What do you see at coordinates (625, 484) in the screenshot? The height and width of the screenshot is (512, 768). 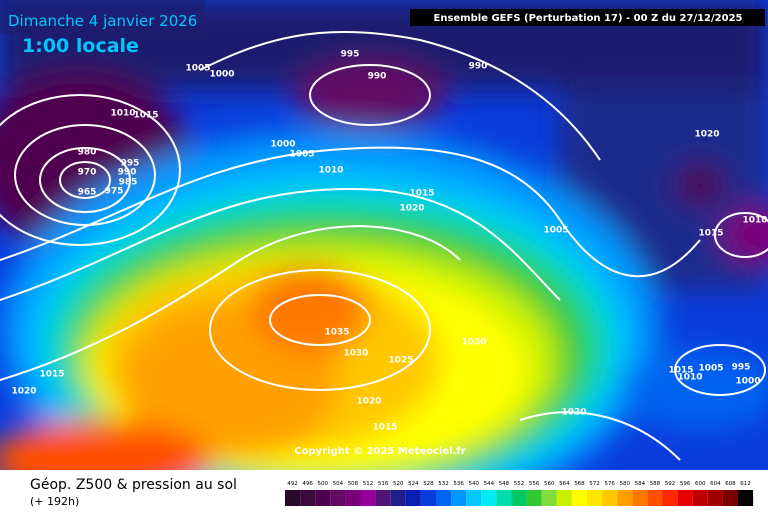 I see `colorbar-label: 580` at bounding box center [625, 484].